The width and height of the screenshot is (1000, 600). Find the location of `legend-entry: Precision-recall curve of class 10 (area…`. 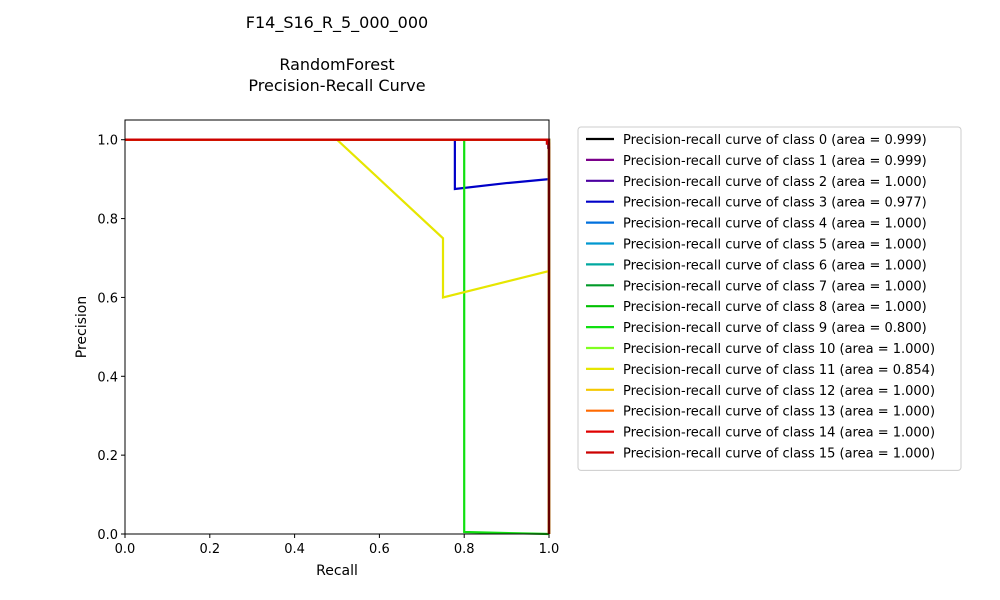

legend-entry: Precision-recall curve of class 10 (area… is located at coordinates (779, 349).